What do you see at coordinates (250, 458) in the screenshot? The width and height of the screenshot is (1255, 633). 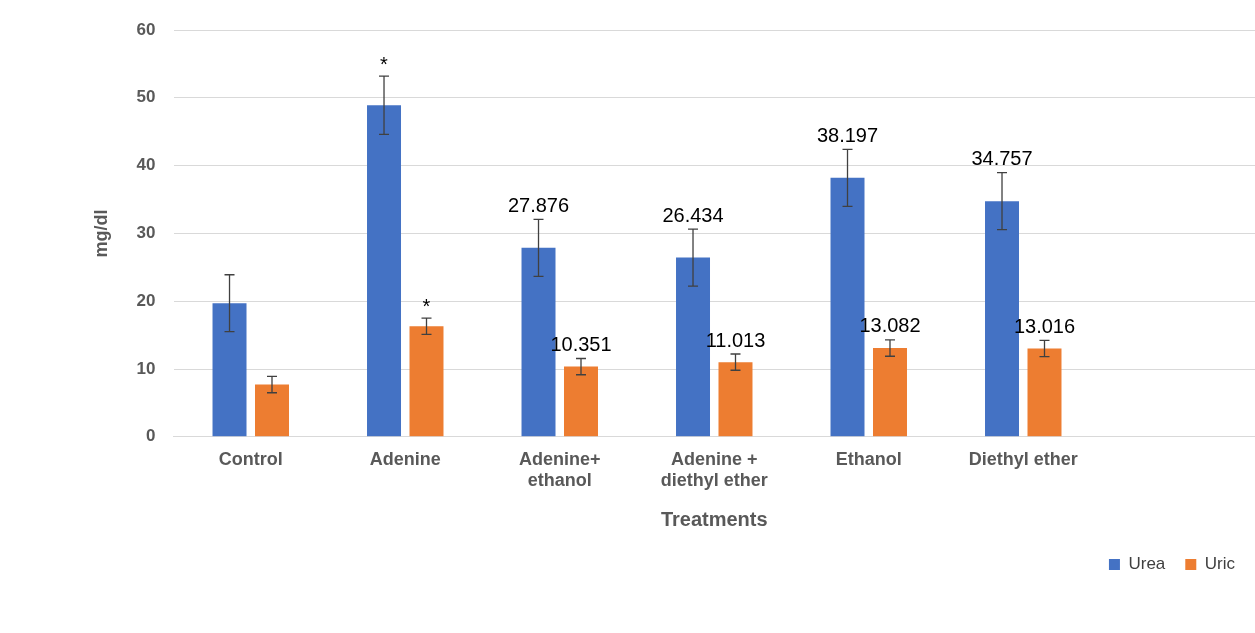 I see `x-tick-label: Control` at bounding box center [250, 458].